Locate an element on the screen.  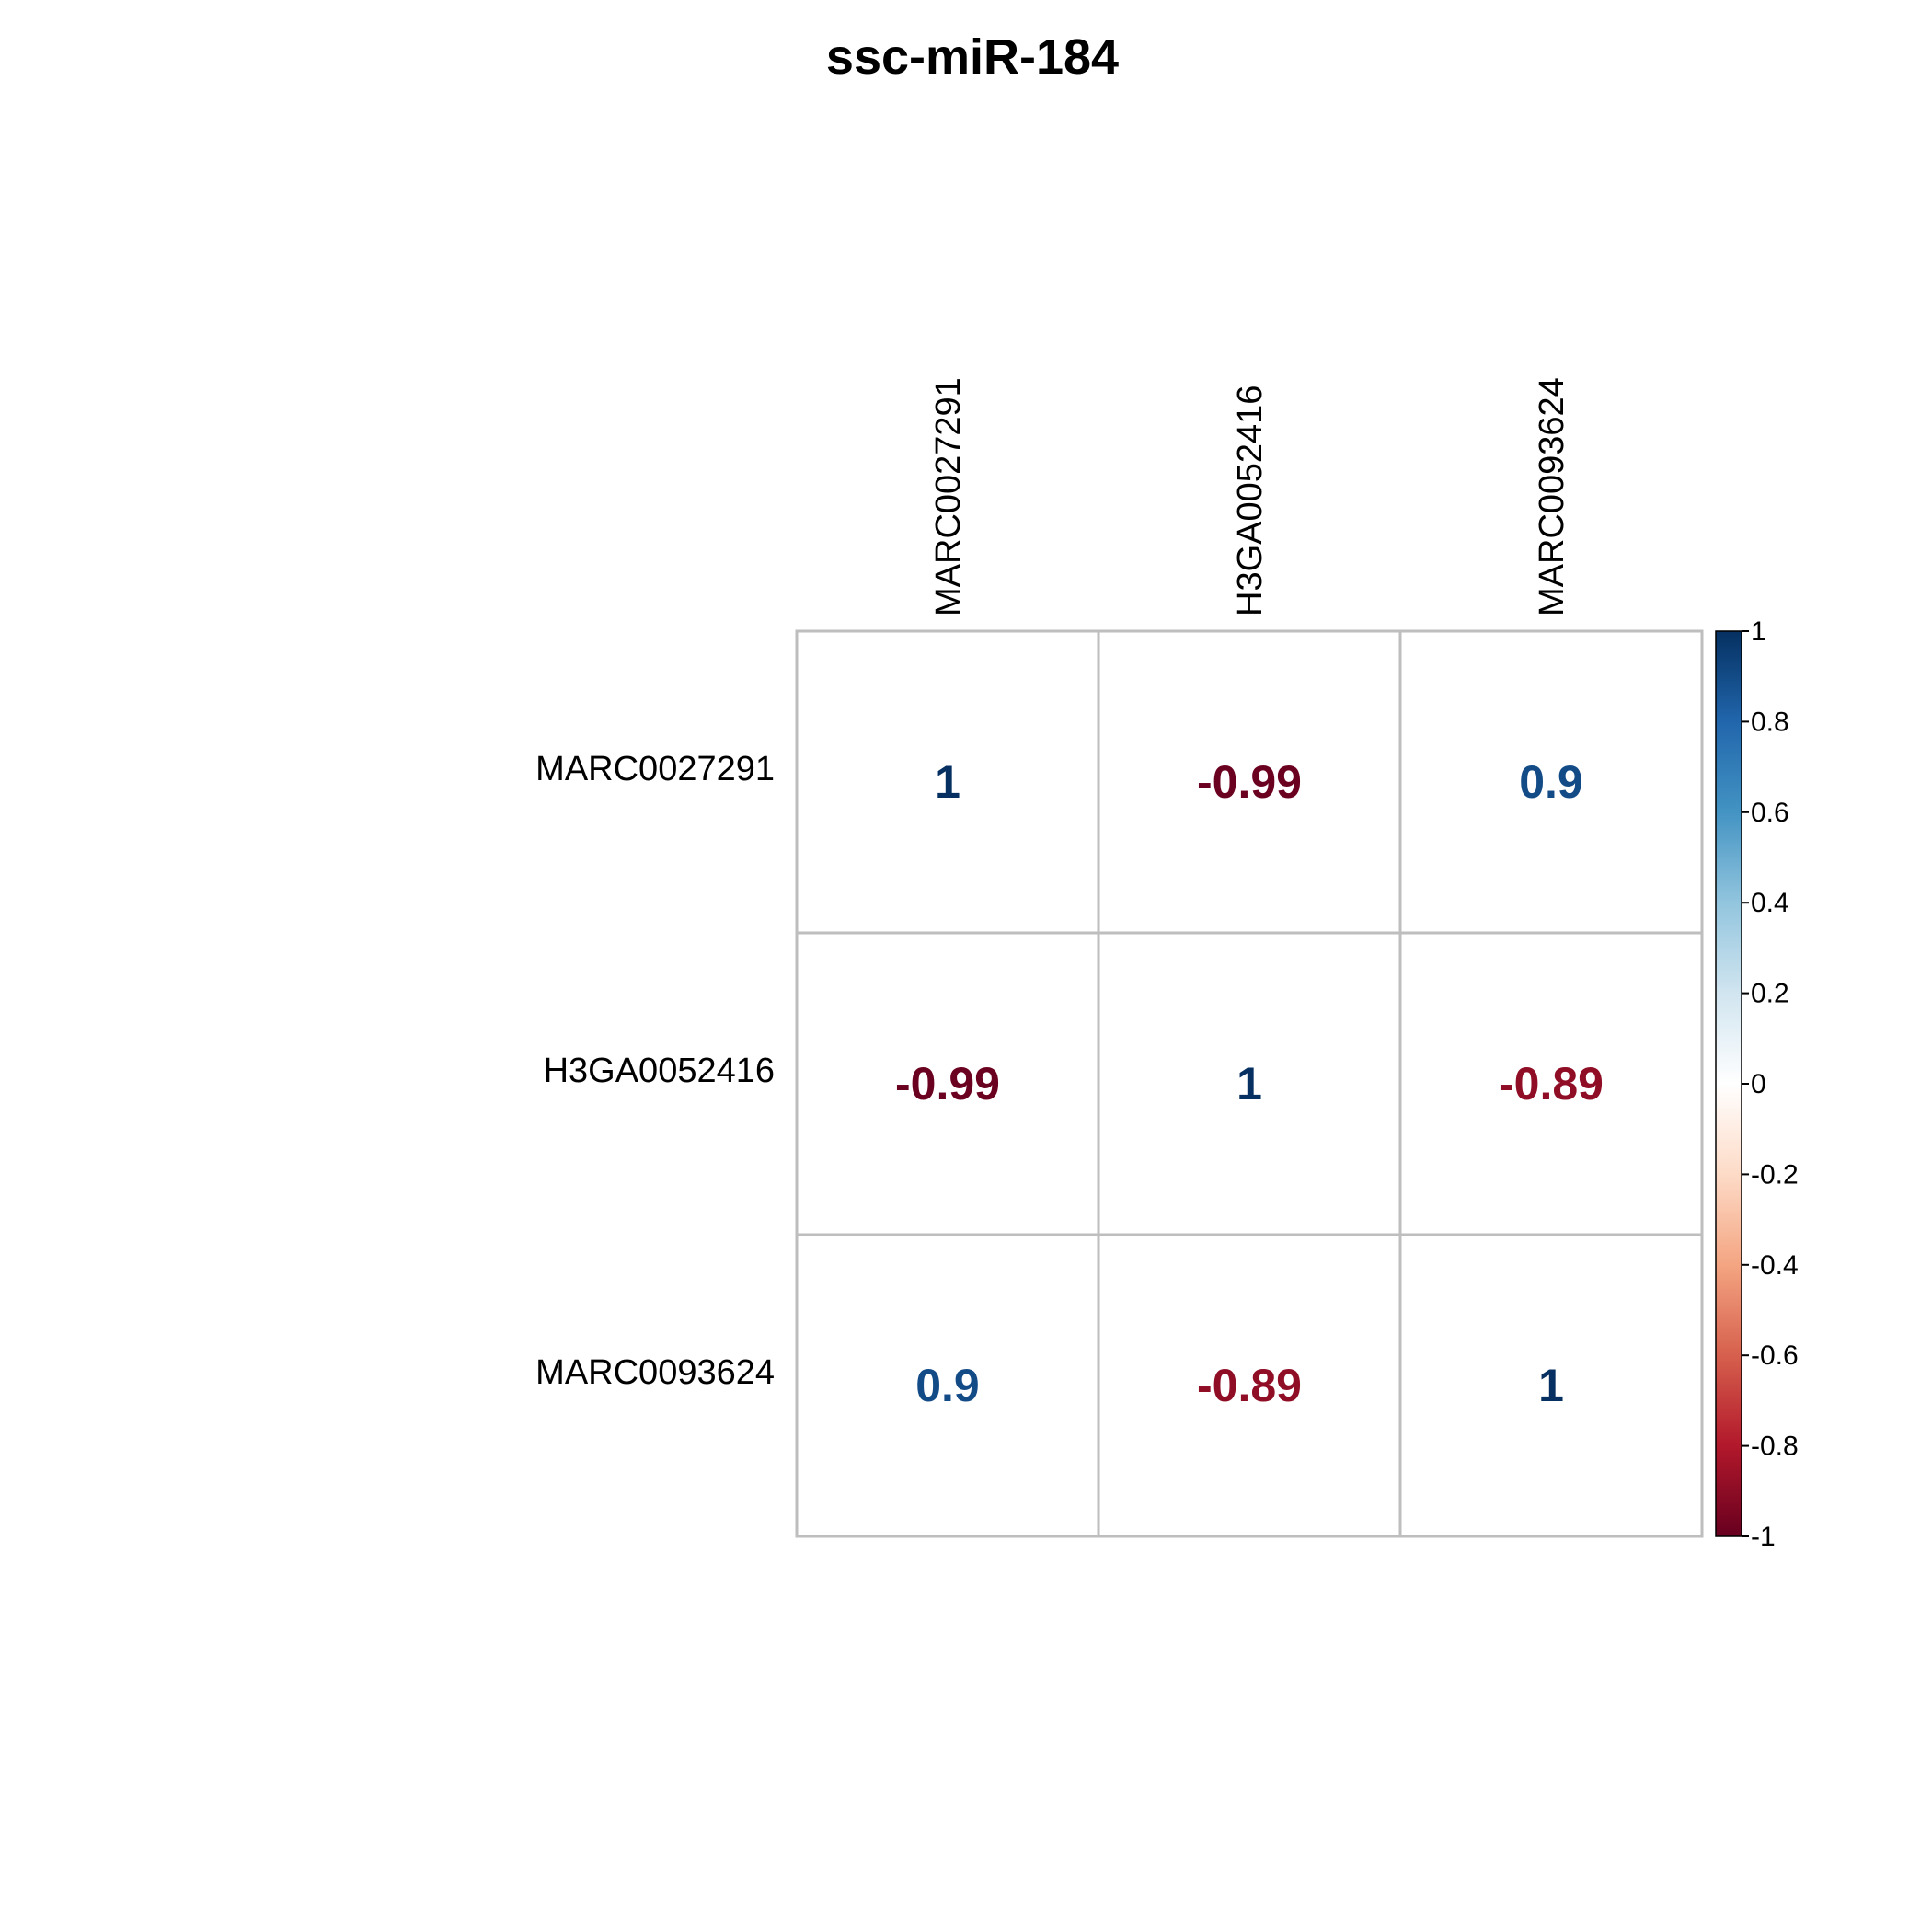
colorbar-tick-label: 0.8 is located at coordinates (1770, 722).